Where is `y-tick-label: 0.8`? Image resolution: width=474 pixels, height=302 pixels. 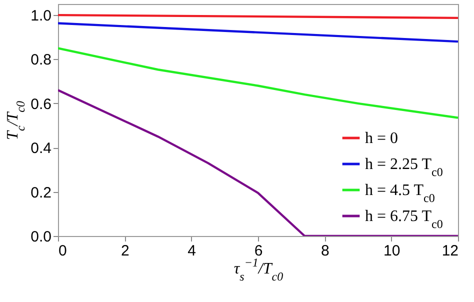 y-tick-label: 0.8 is located at coordinates (41, 60).